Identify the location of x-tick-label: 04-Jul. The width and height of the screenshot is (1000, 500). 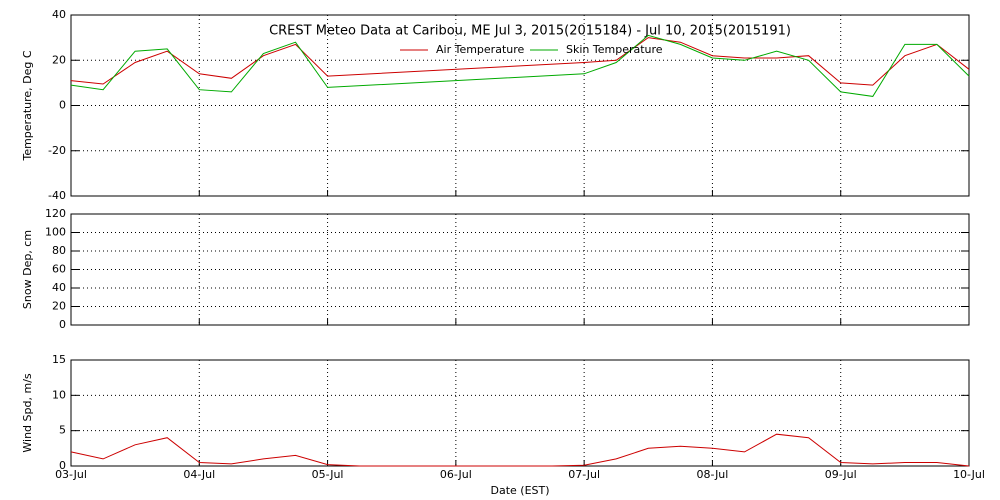
(199, 474).